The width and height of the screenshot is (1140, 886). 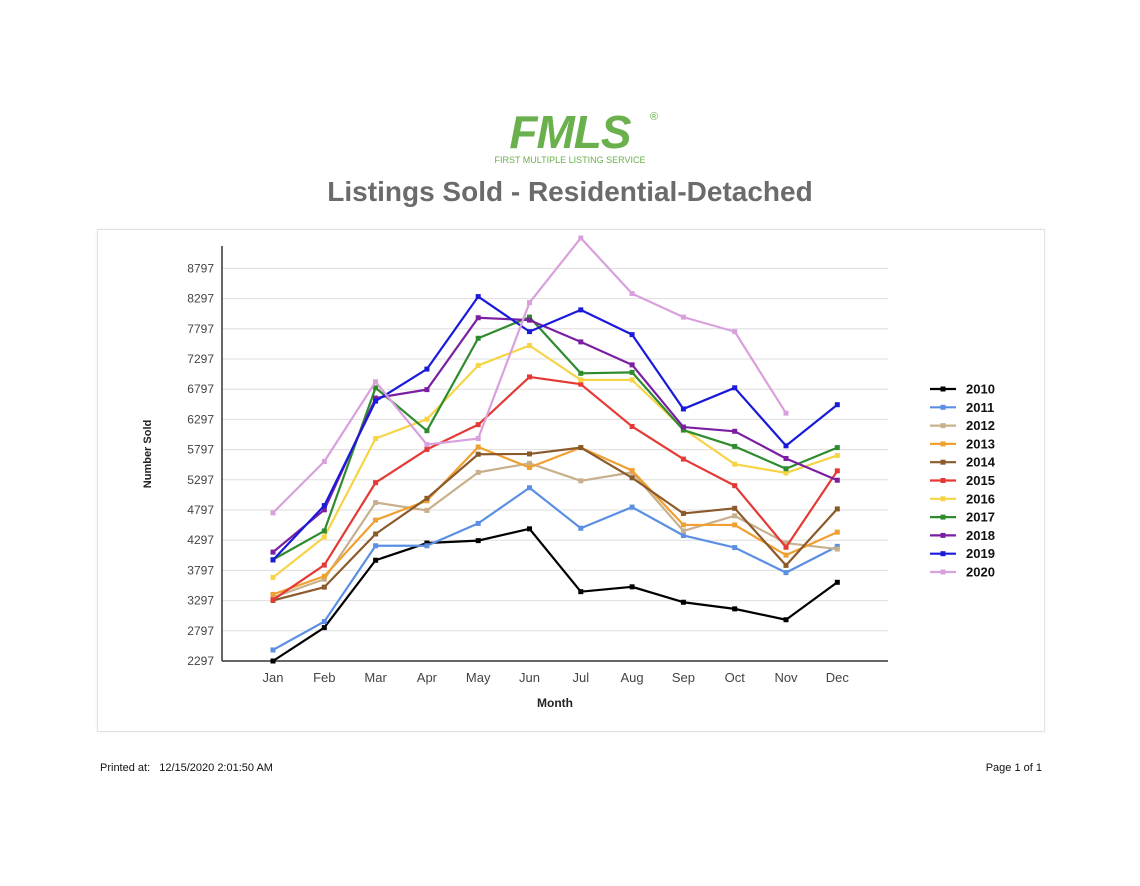 I want to click on x-tick-label: Jun, so click(x=529, y=677).